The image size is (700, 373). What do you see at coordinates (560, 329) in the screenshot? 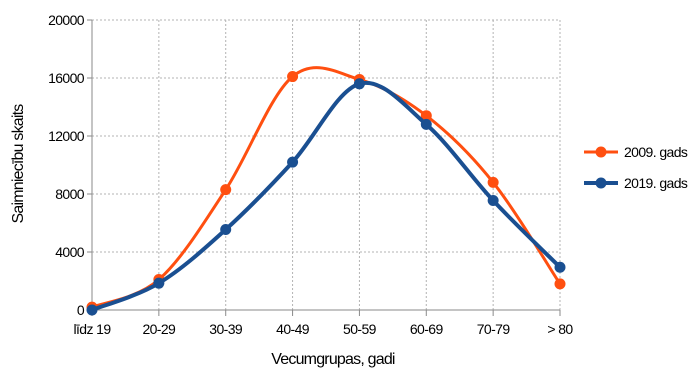
I see `x-tick-label: > 80` at bounding box center [560, 329].